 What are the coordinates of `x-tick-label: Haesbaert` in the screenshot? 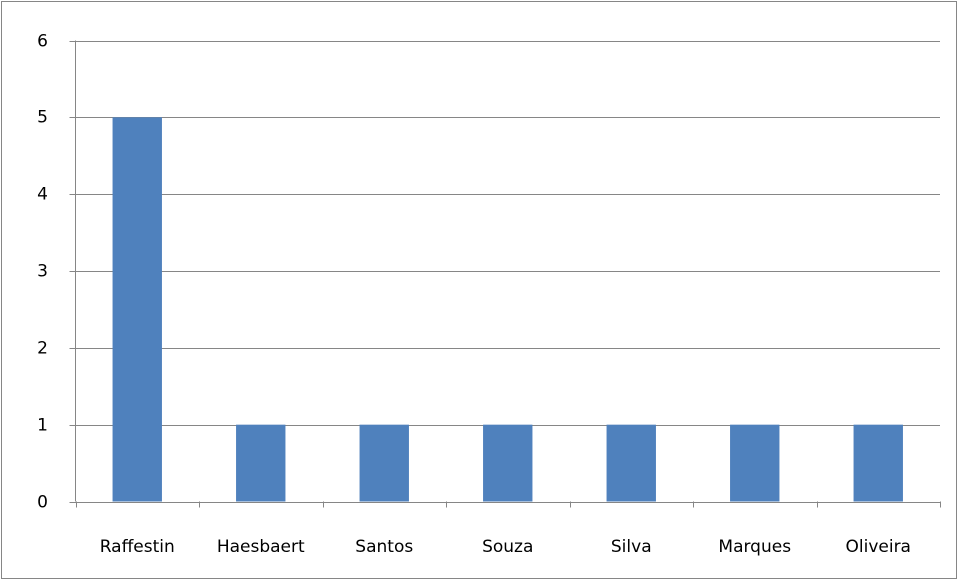 It's located at (261, 547).